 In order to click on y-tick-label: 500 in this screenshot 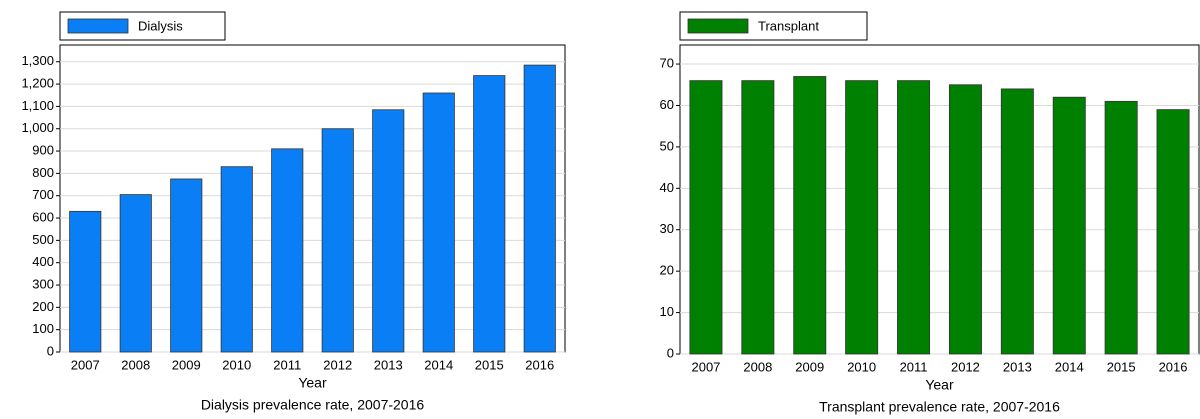, I will do `click(43, 239)`.